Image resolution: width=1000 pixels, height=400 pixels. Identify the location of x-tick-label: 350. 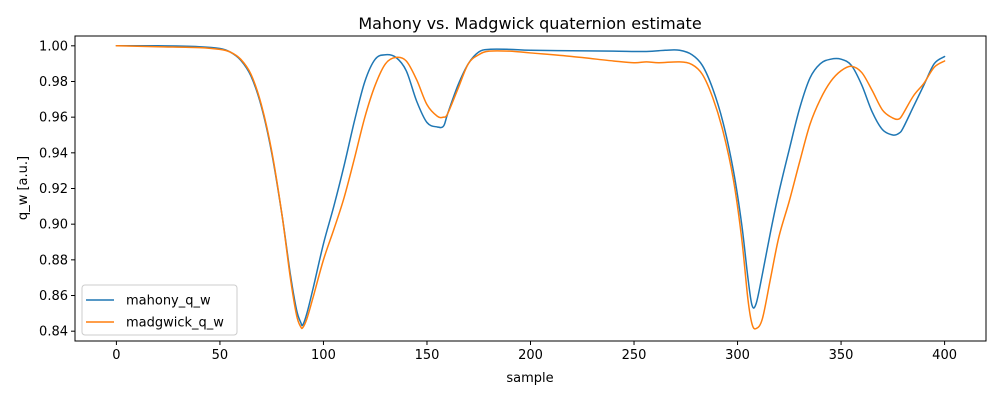
(841, 355).